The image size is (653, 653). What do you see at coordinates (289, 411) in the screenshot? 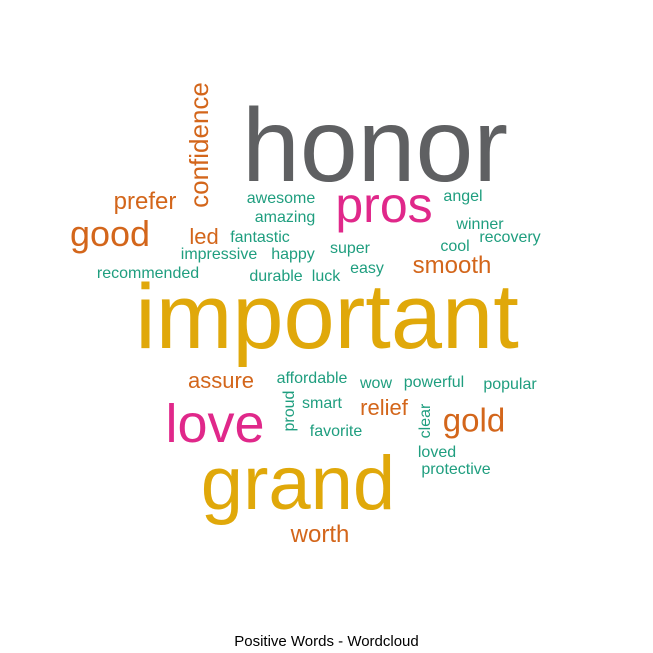
I see `word-proud: proud` at bounding box center [289, 411].